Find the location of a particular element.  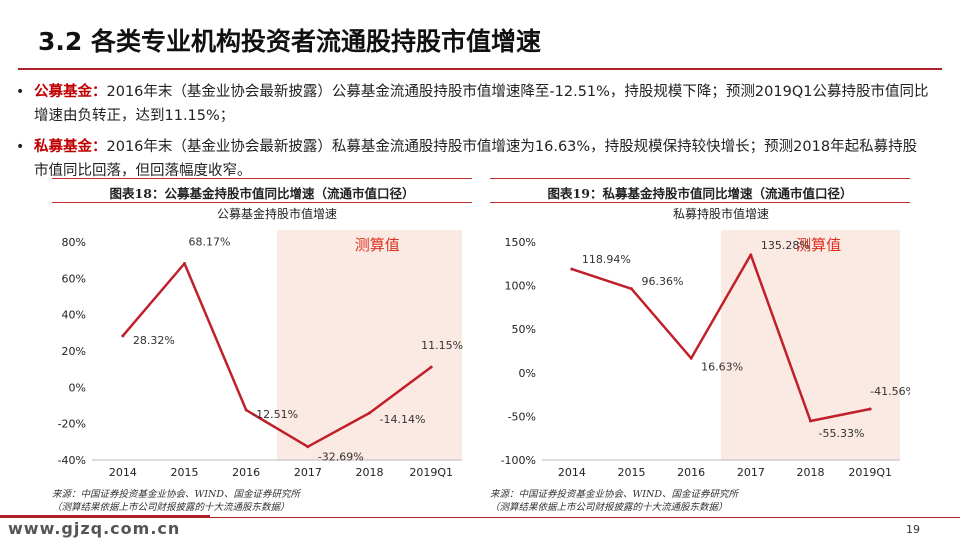

data-label: -32.69% is located at coordinates (341, 457).